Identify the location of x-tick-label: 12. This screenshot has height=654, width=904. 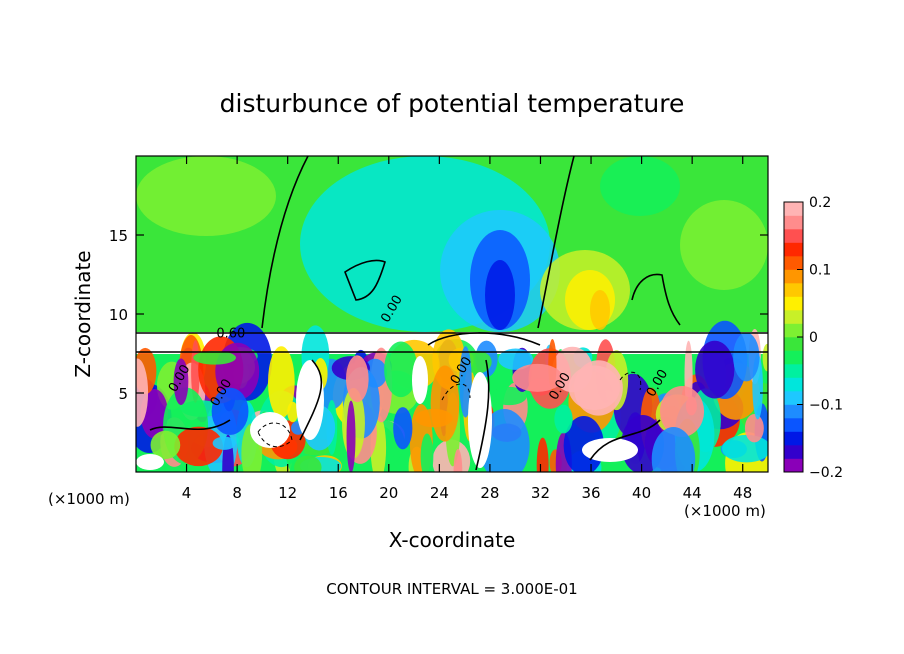
(287, 493).